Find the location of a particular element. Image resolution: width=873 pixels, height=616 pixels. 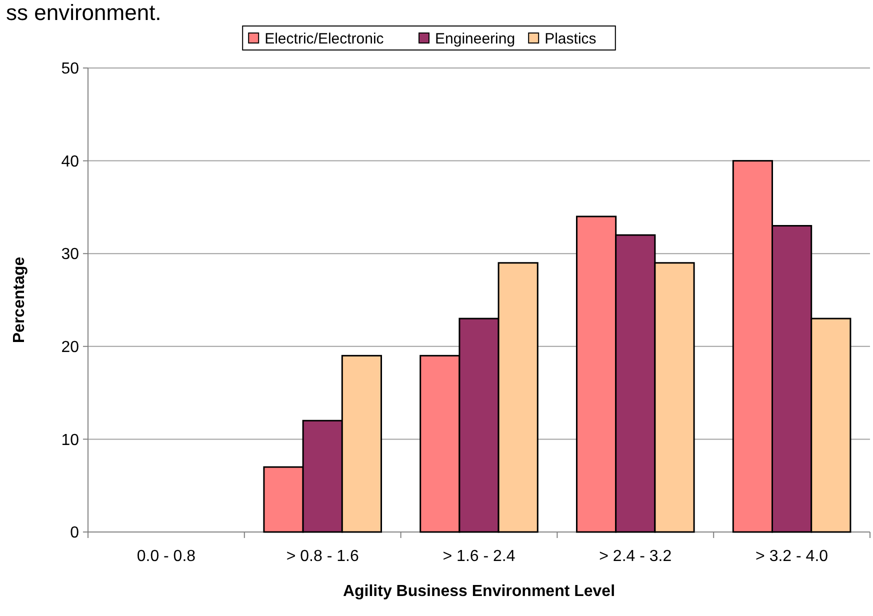

text: ss environment. is located at coordinates (84, 12).